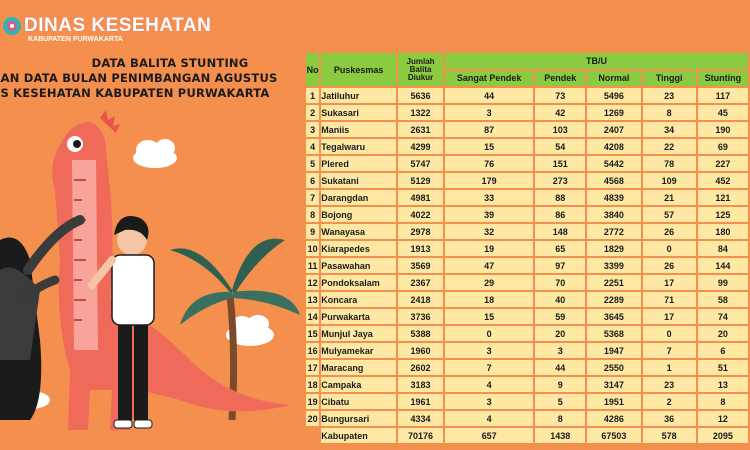 The width and height of the screenshot is (750, 450). What do you see at coordinates (359, 265) in the screenshot?
I see `table-cell-name: Pasawahan` at bounding box center [359, 265].